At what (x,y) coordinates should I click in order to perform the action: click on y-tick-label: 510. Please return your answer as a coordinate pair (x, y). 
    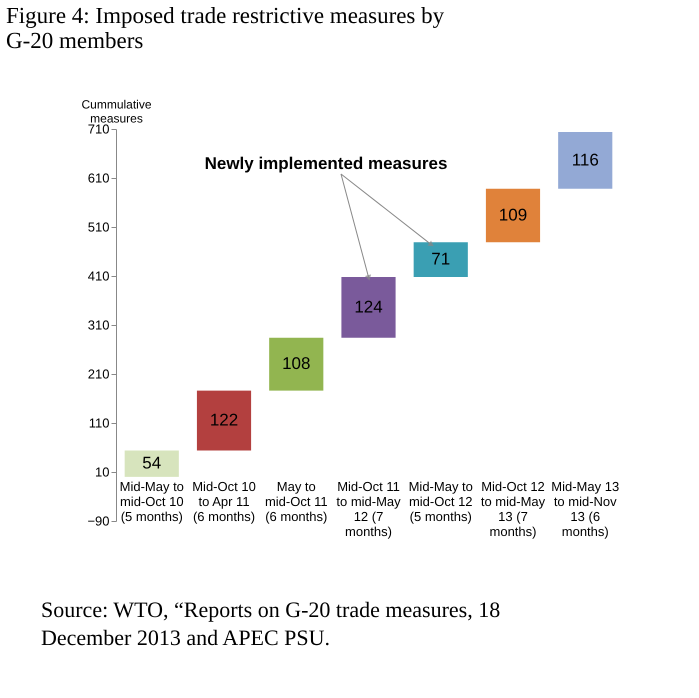
    Looking at the image, I should click on (99, 227).